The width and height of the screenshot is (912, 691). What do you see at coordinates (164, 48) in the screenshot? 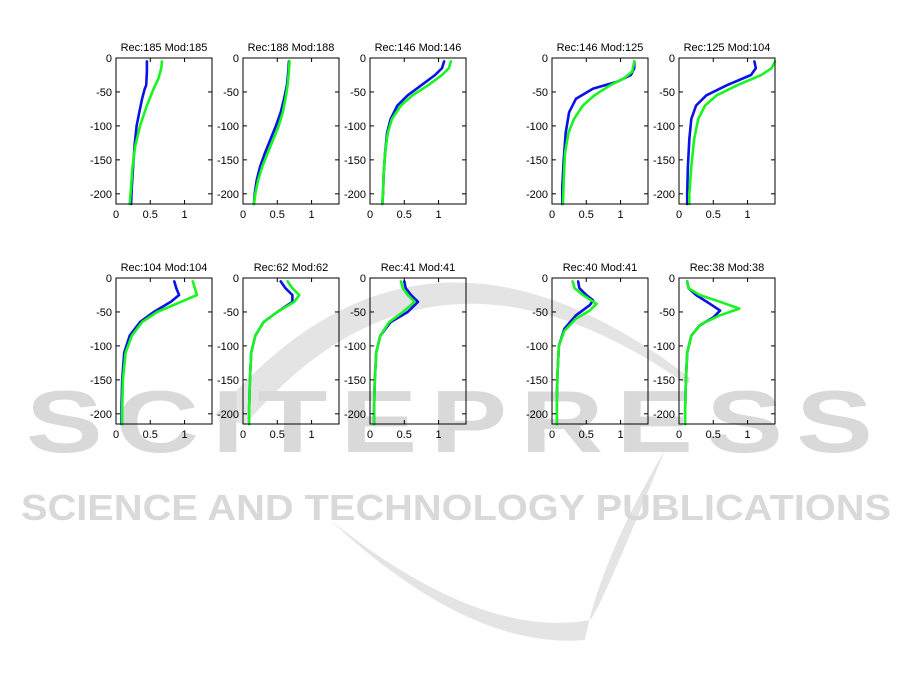
I see `panel-title: Rec:185 Mod:185` at bounding box center [164, 48].